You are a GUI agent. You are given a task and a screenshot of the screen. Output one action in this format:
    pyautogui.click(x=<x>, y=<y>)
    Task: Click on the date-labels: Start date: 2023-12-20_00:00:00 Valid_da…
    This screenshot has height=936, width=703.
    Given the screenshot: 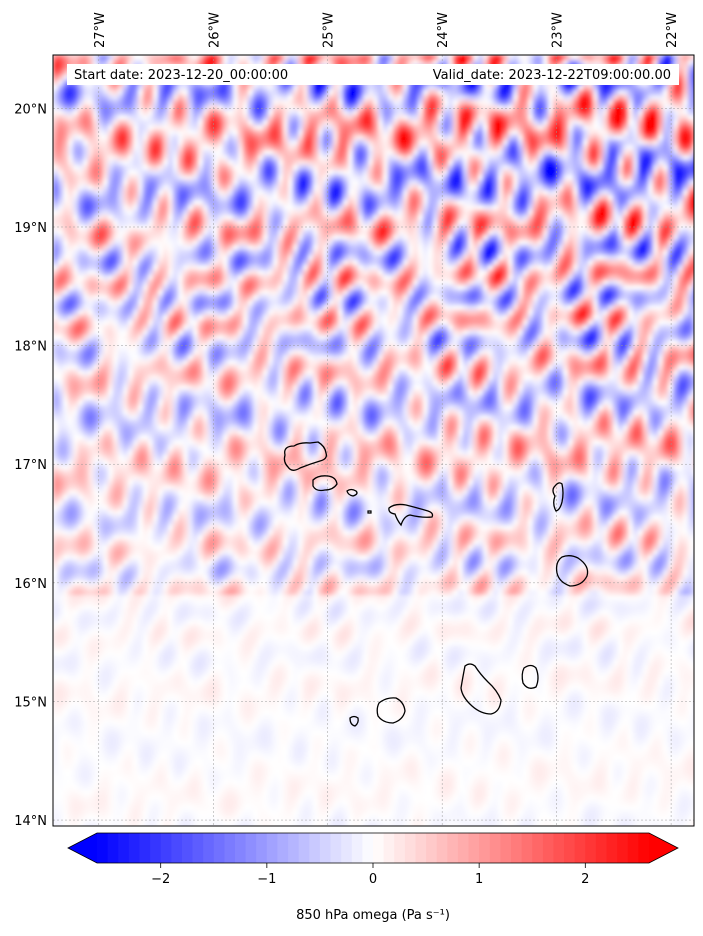 What is the action you would take?
    pyautogui.click(x=373, y=74)
    